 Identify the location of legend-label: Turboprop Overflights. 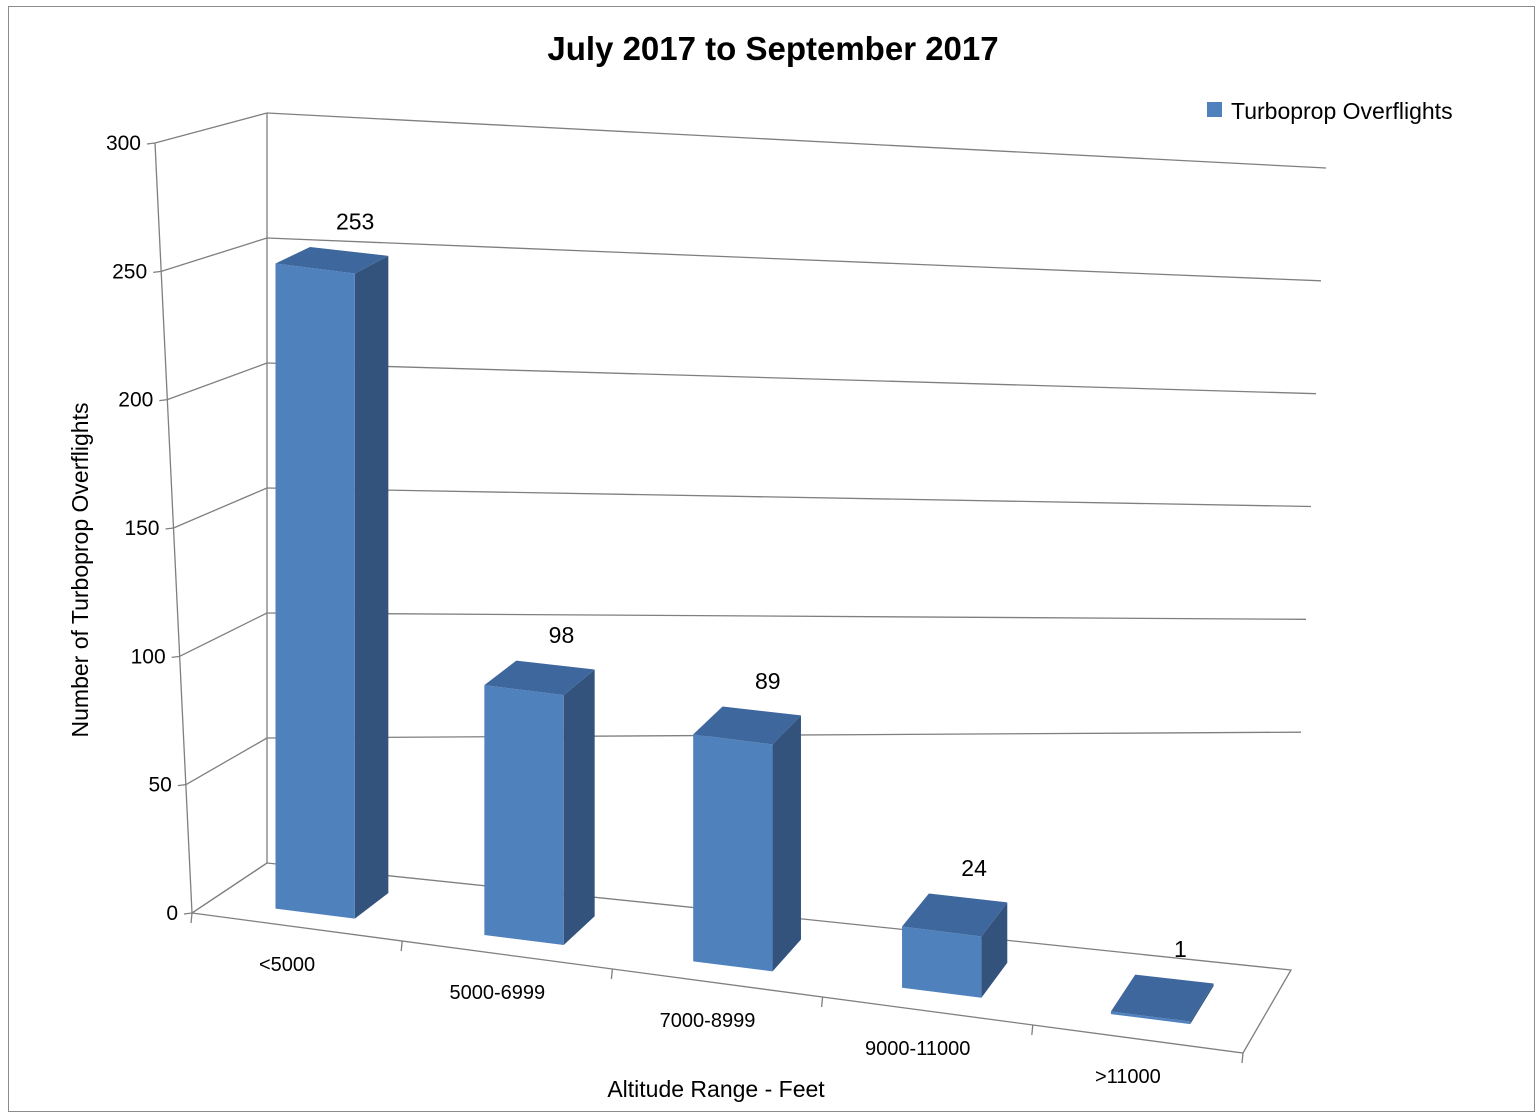
(1342, 111).